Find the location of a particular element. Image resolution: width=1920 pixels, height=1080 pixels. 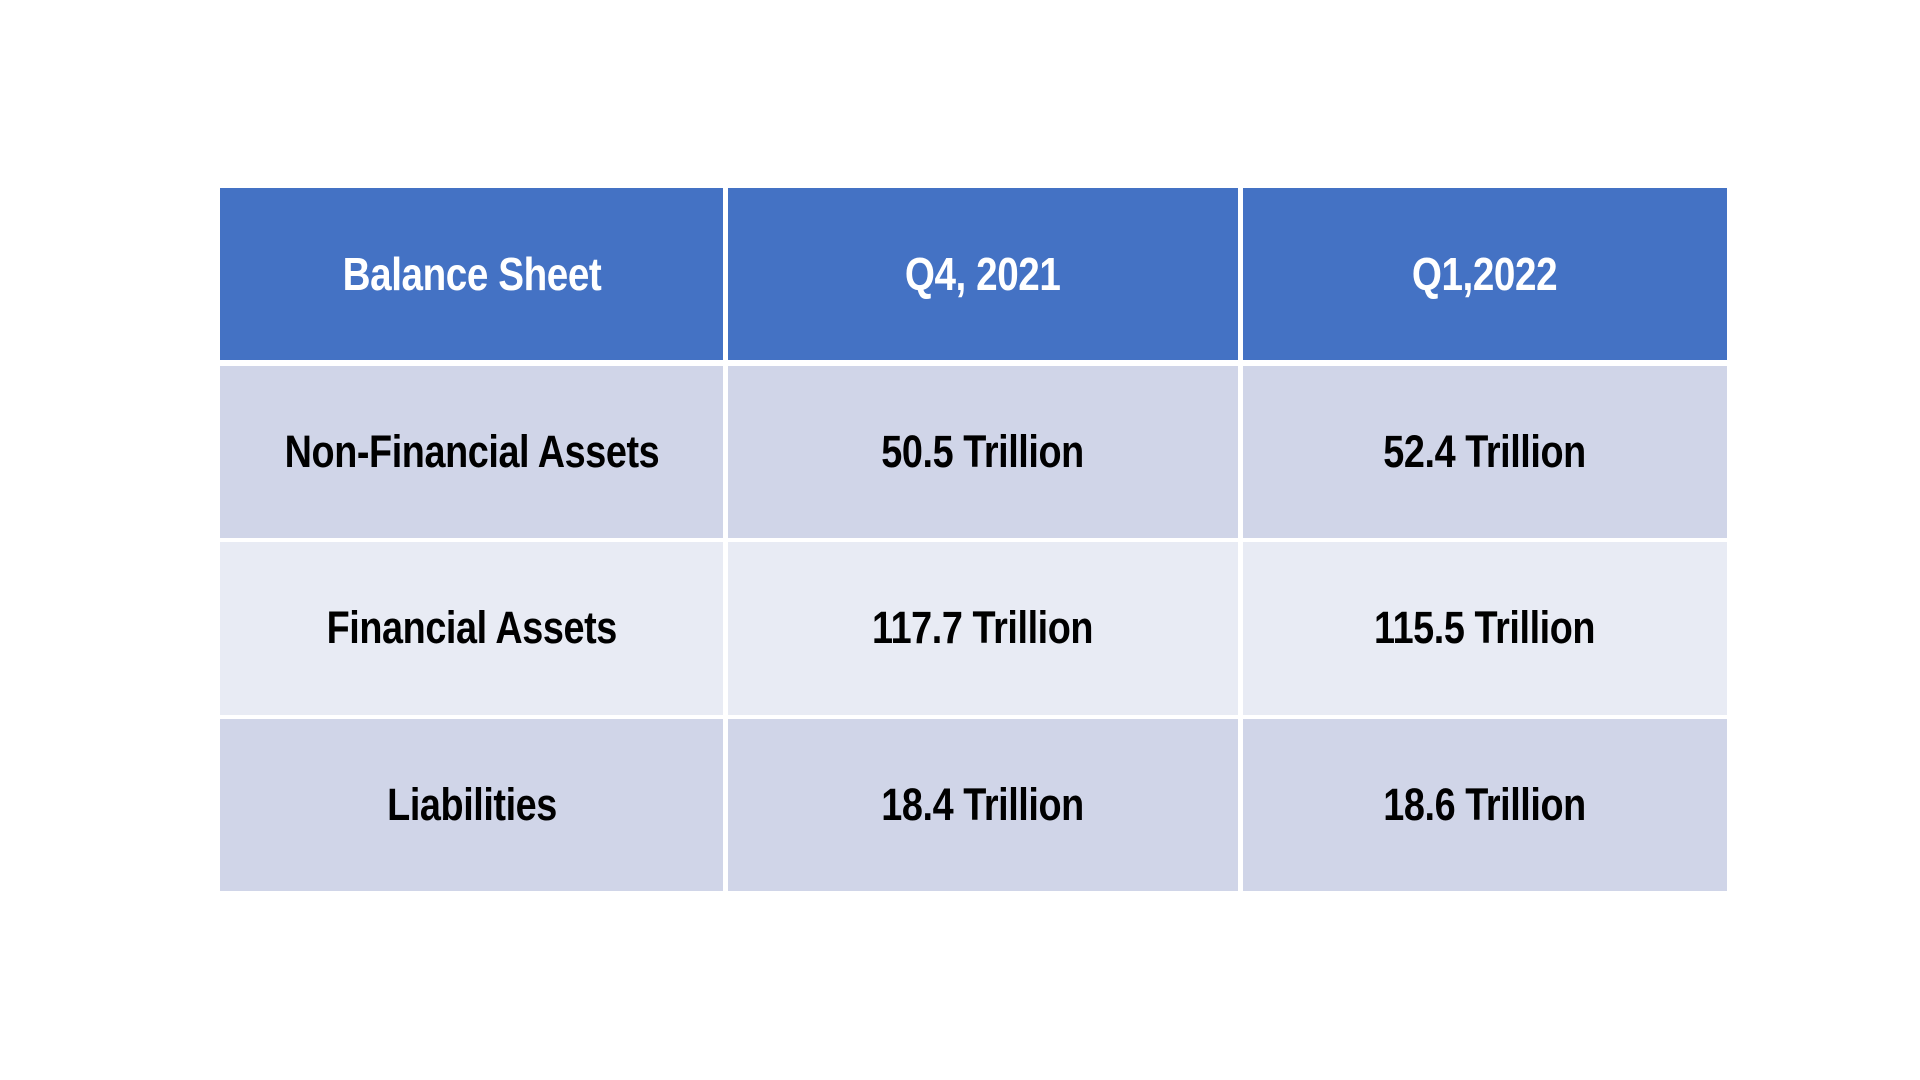

value-cell-q4-2021: 117.7 Trillion is located at coordinates (983, 628).